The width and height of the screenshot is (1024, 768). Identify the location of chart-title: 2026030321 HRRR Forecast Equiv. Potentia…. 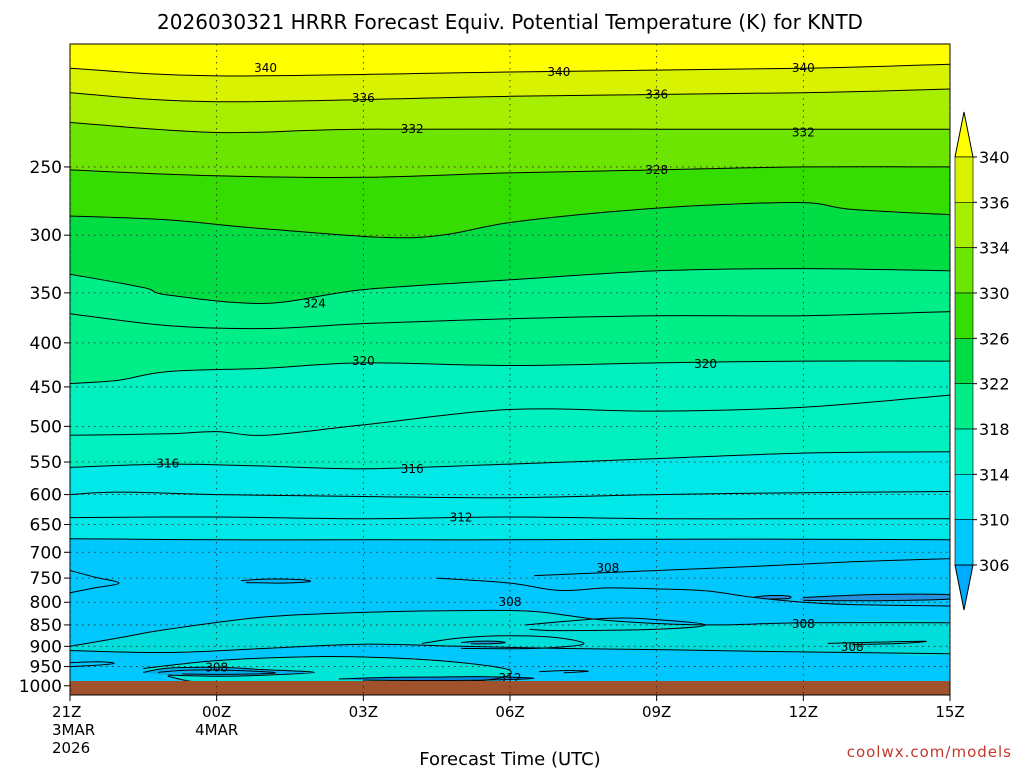
(510, 22).